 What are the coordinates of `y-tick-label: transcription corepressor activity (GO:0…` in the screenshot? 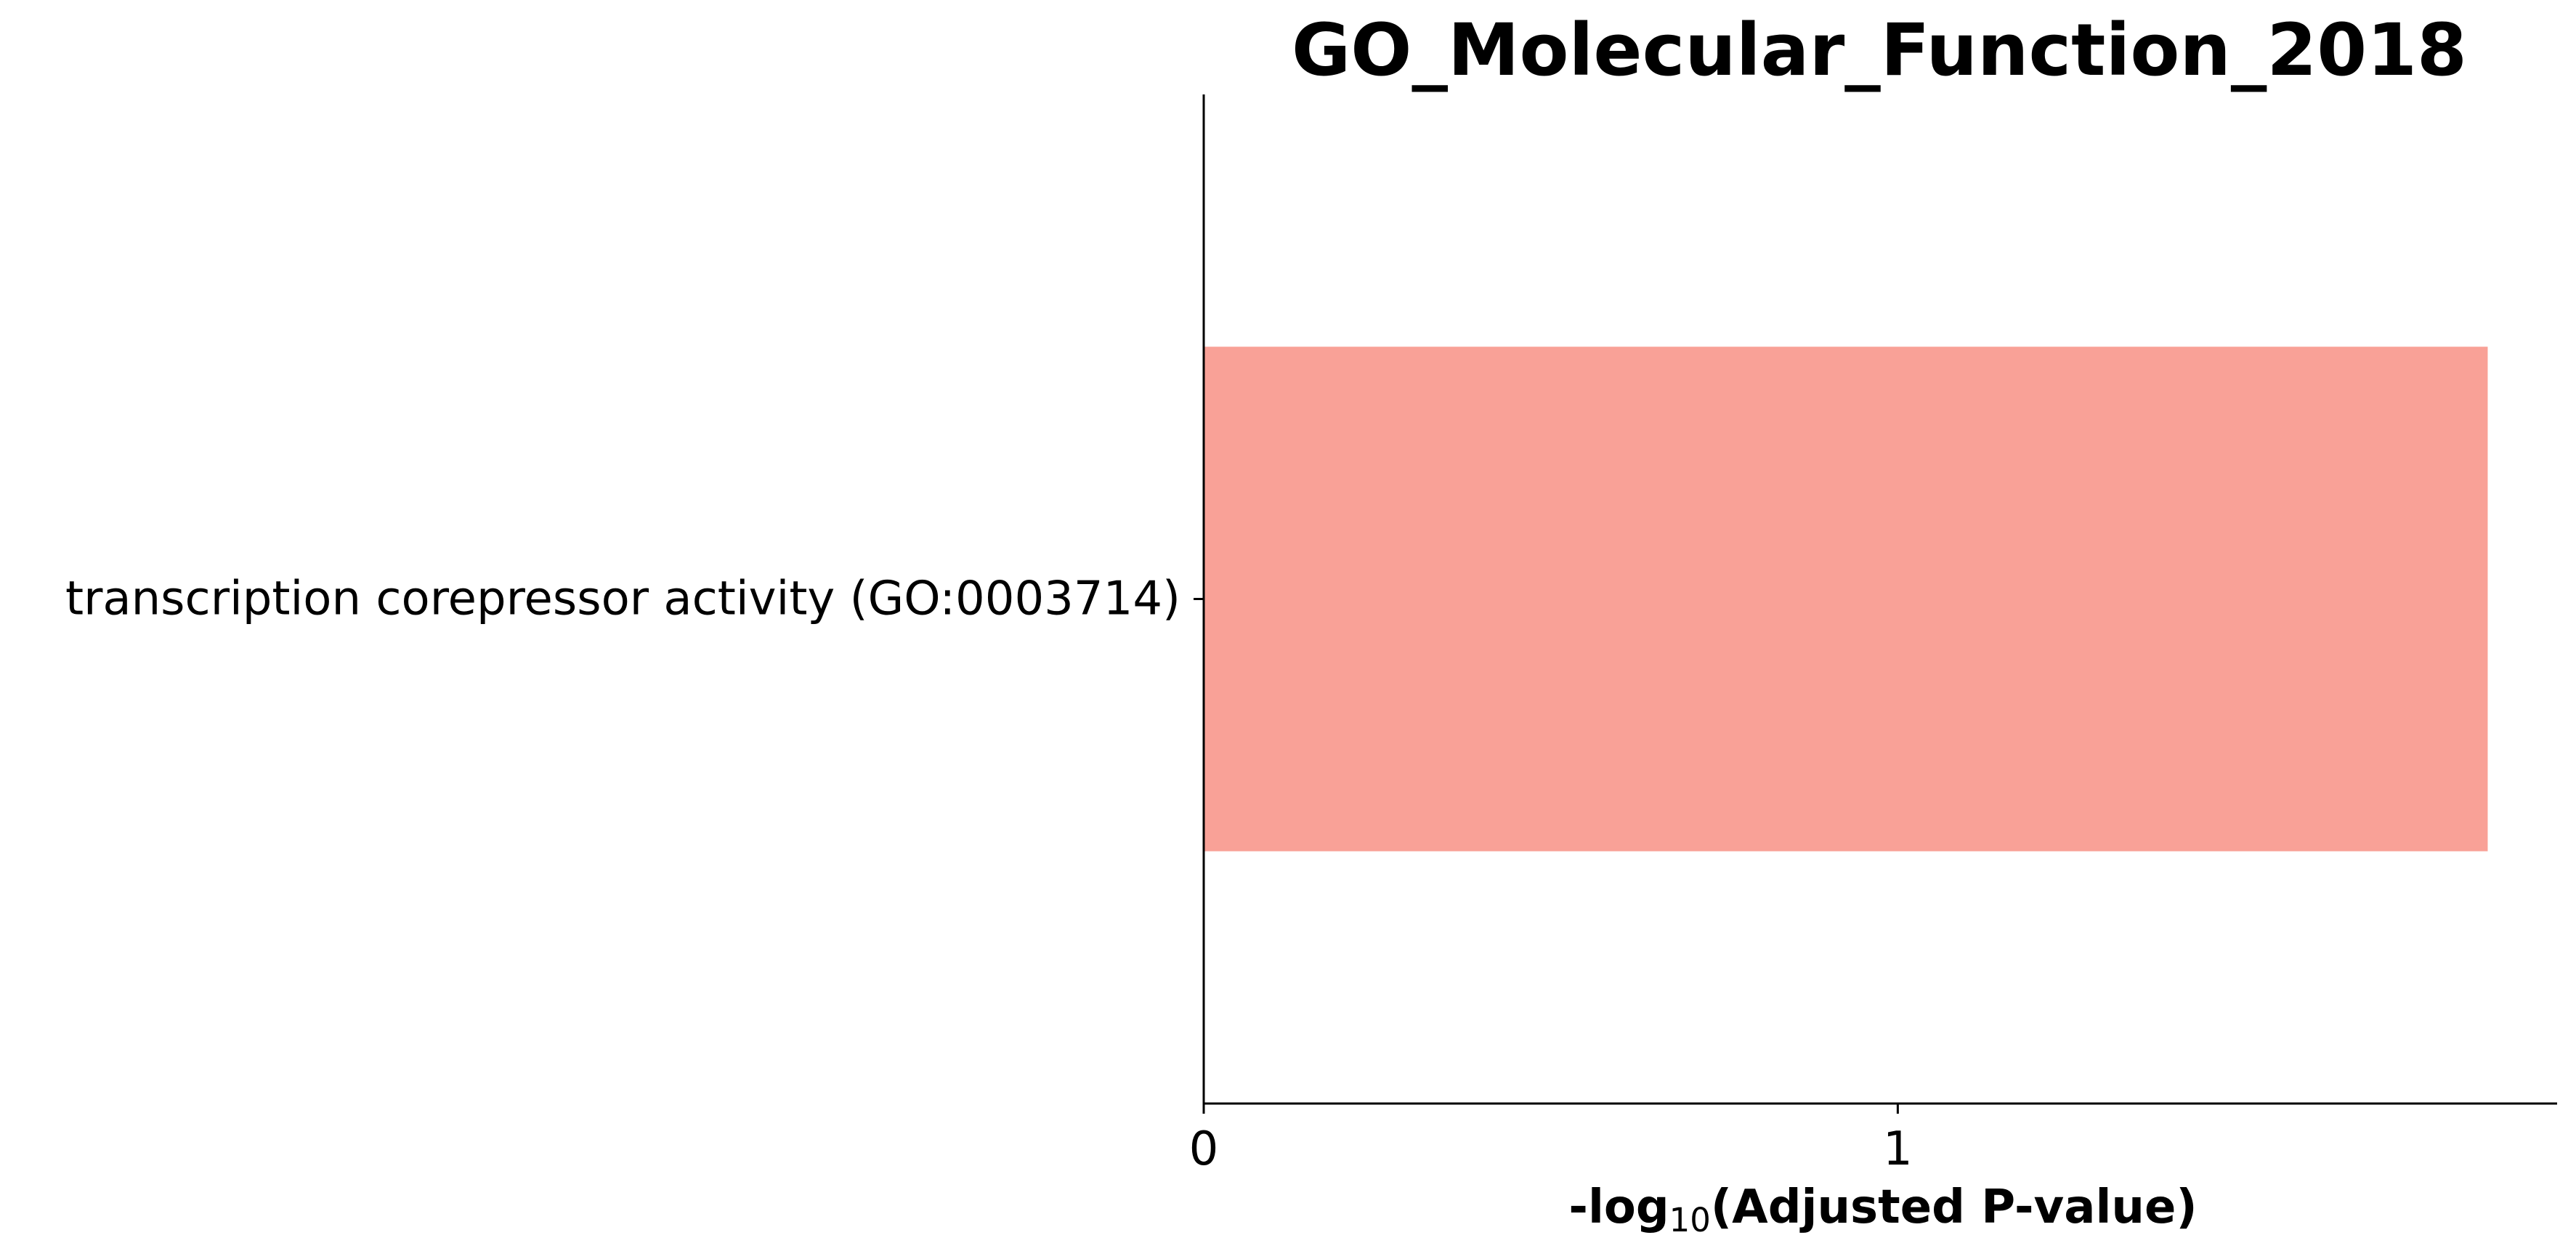 It's located at (622, 599).